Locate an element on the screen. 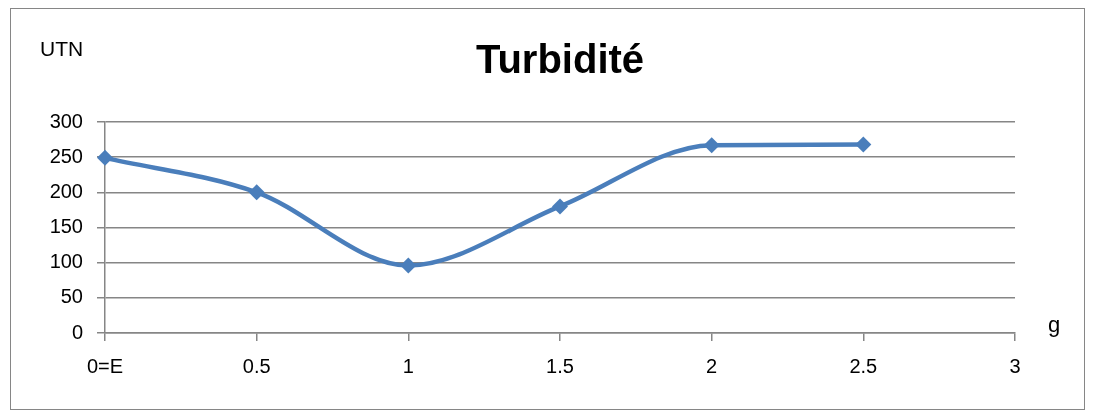 The height and width of the screenshot is (415, 1095). y-axis-title: UTN is located at coordinates (62, 48).